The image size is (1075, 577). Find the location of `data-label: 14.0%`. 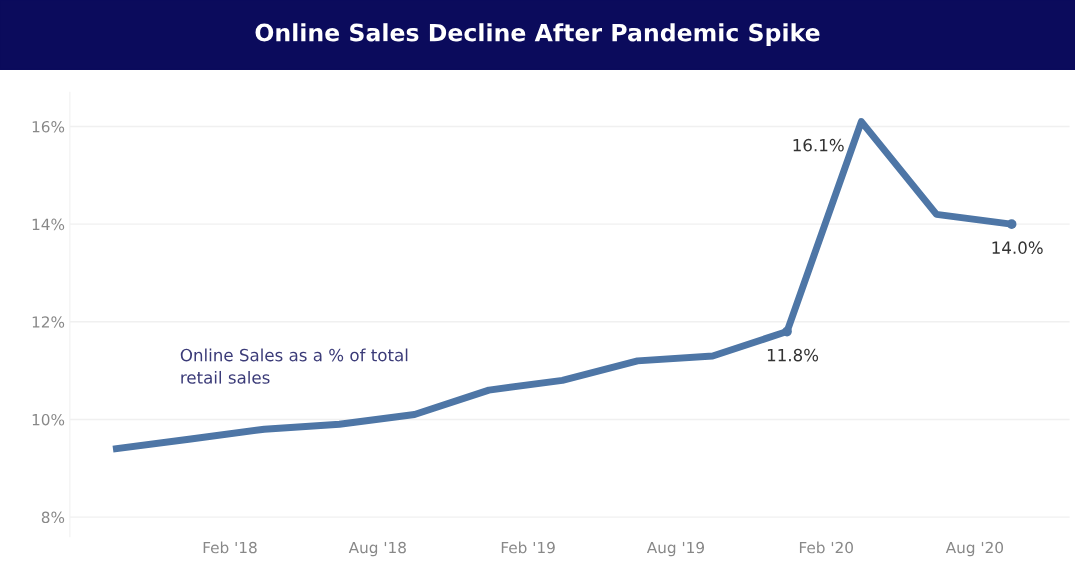

data-label: 14.0% is located at coordinates (1017, 247).